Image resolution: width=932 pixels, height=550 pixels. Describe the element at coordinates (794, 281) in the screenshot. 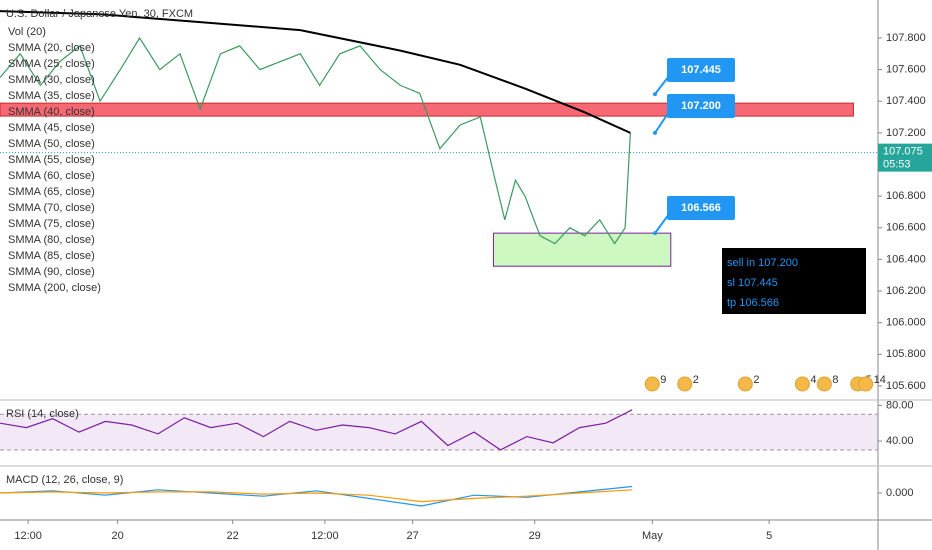

I see `note-box` at that location.